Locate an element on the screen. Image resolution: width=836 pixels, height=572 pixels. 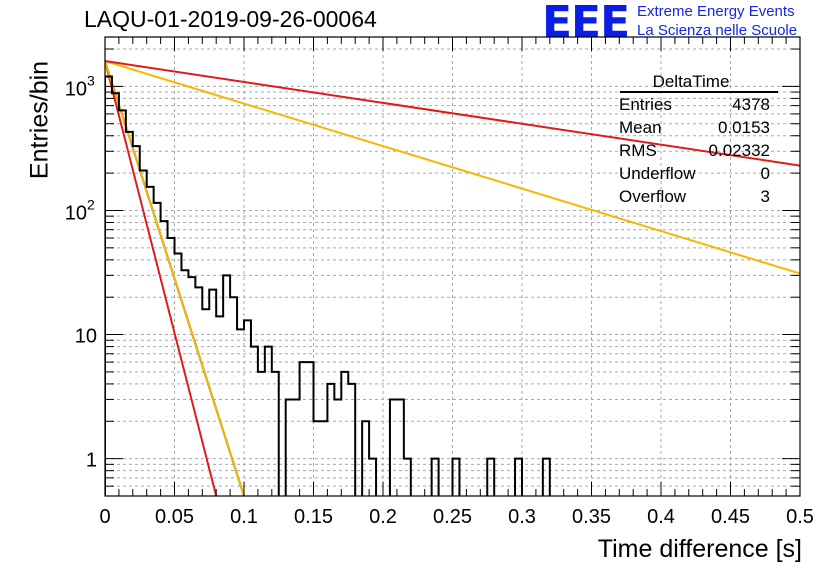
stats-value: 0.02332 is located at coordinates (739, 150).